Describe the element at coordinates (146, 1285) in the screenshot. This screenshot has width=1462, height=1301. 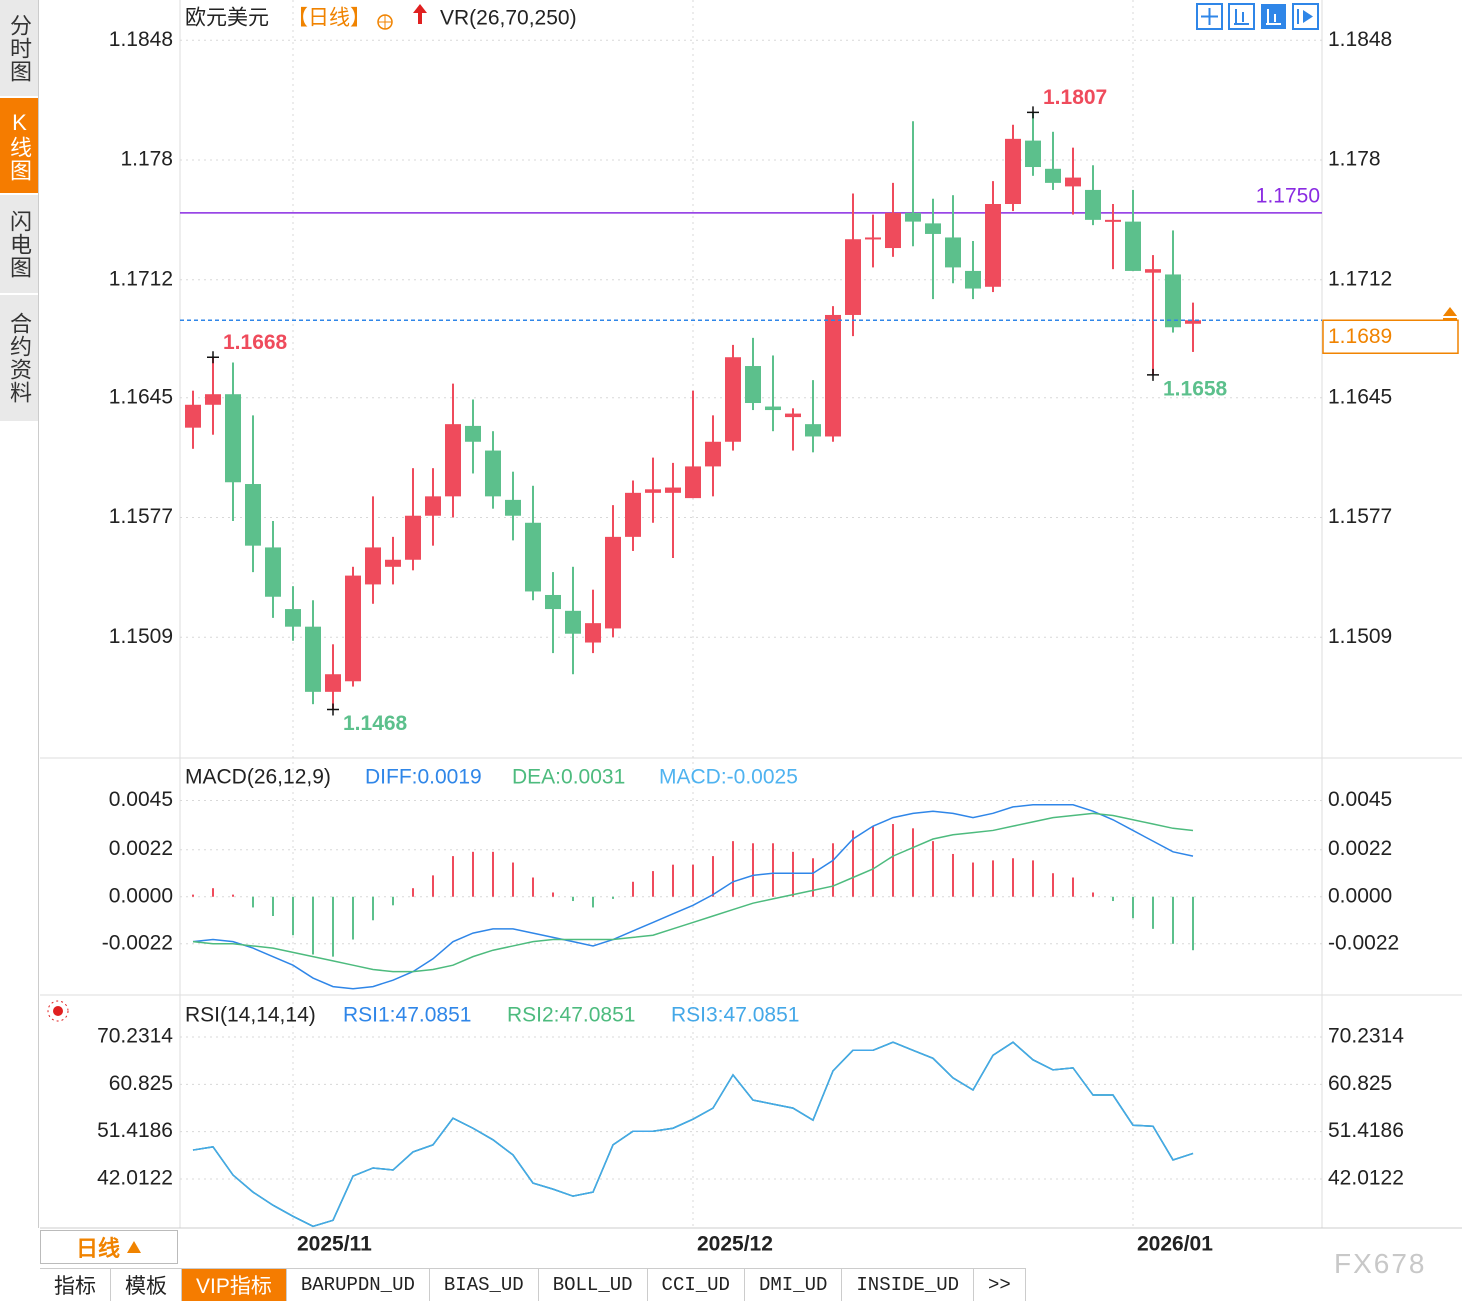
I see `indicator-tab: 模板` at that location.